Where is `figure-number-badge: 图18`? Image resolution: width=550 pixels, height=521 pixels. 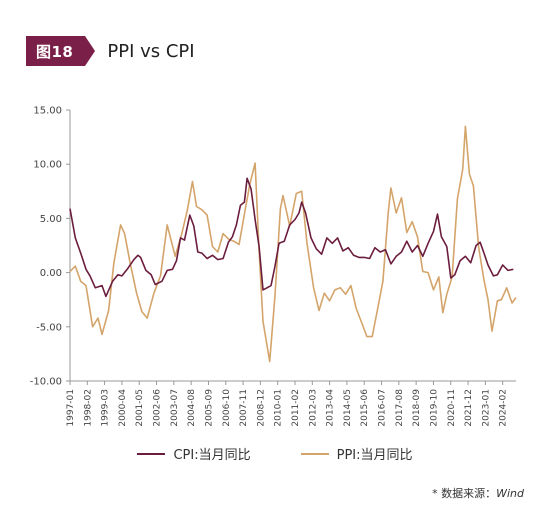 figure-number-badge: 图18 is located at coordinates (61, 51).